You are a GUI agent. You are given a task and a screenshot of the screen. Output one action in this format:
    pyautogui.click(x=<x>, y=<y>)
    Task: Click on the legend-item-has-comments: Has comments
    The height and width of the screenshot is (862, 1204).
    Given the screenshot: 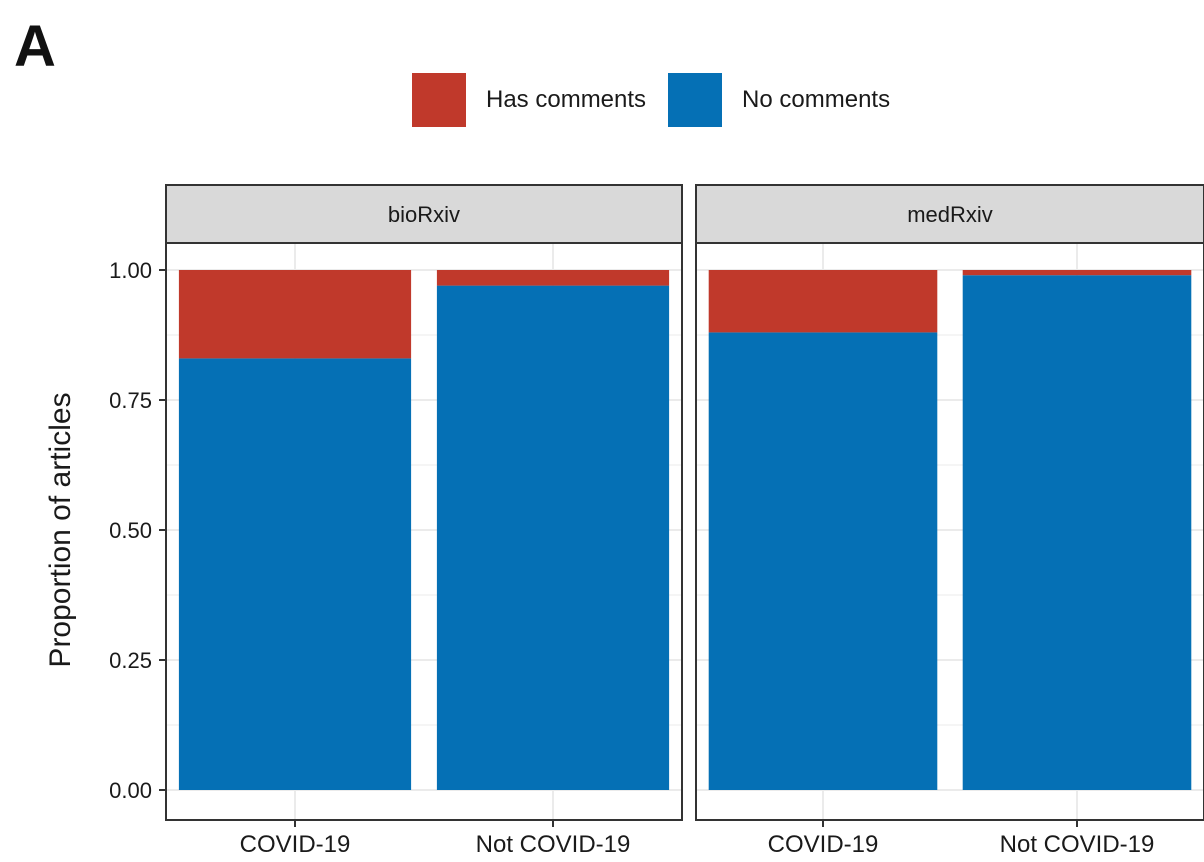 What is the action you would take?
    pyautogui.click(x=529, y=100)
    